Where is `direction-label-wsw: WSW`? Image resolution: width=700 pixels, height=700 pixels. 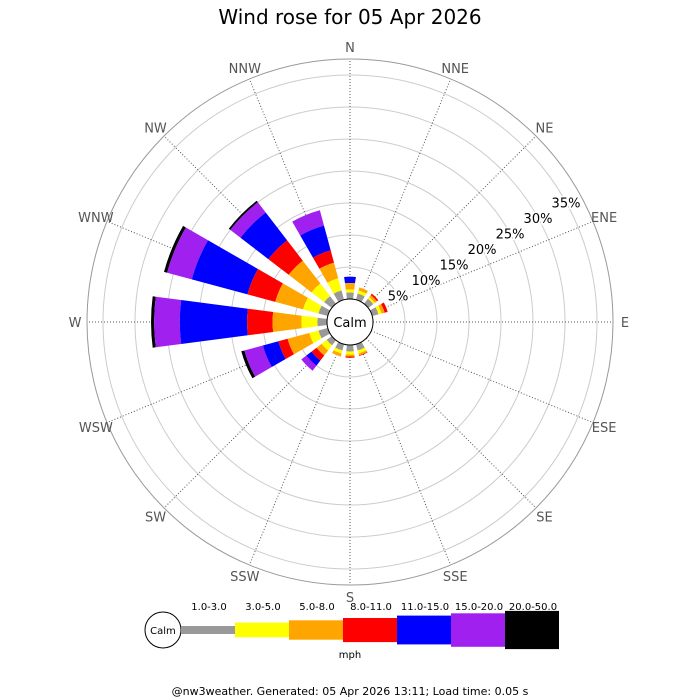
direction-label-wsw: WSW is located at coordinates (96, 428).